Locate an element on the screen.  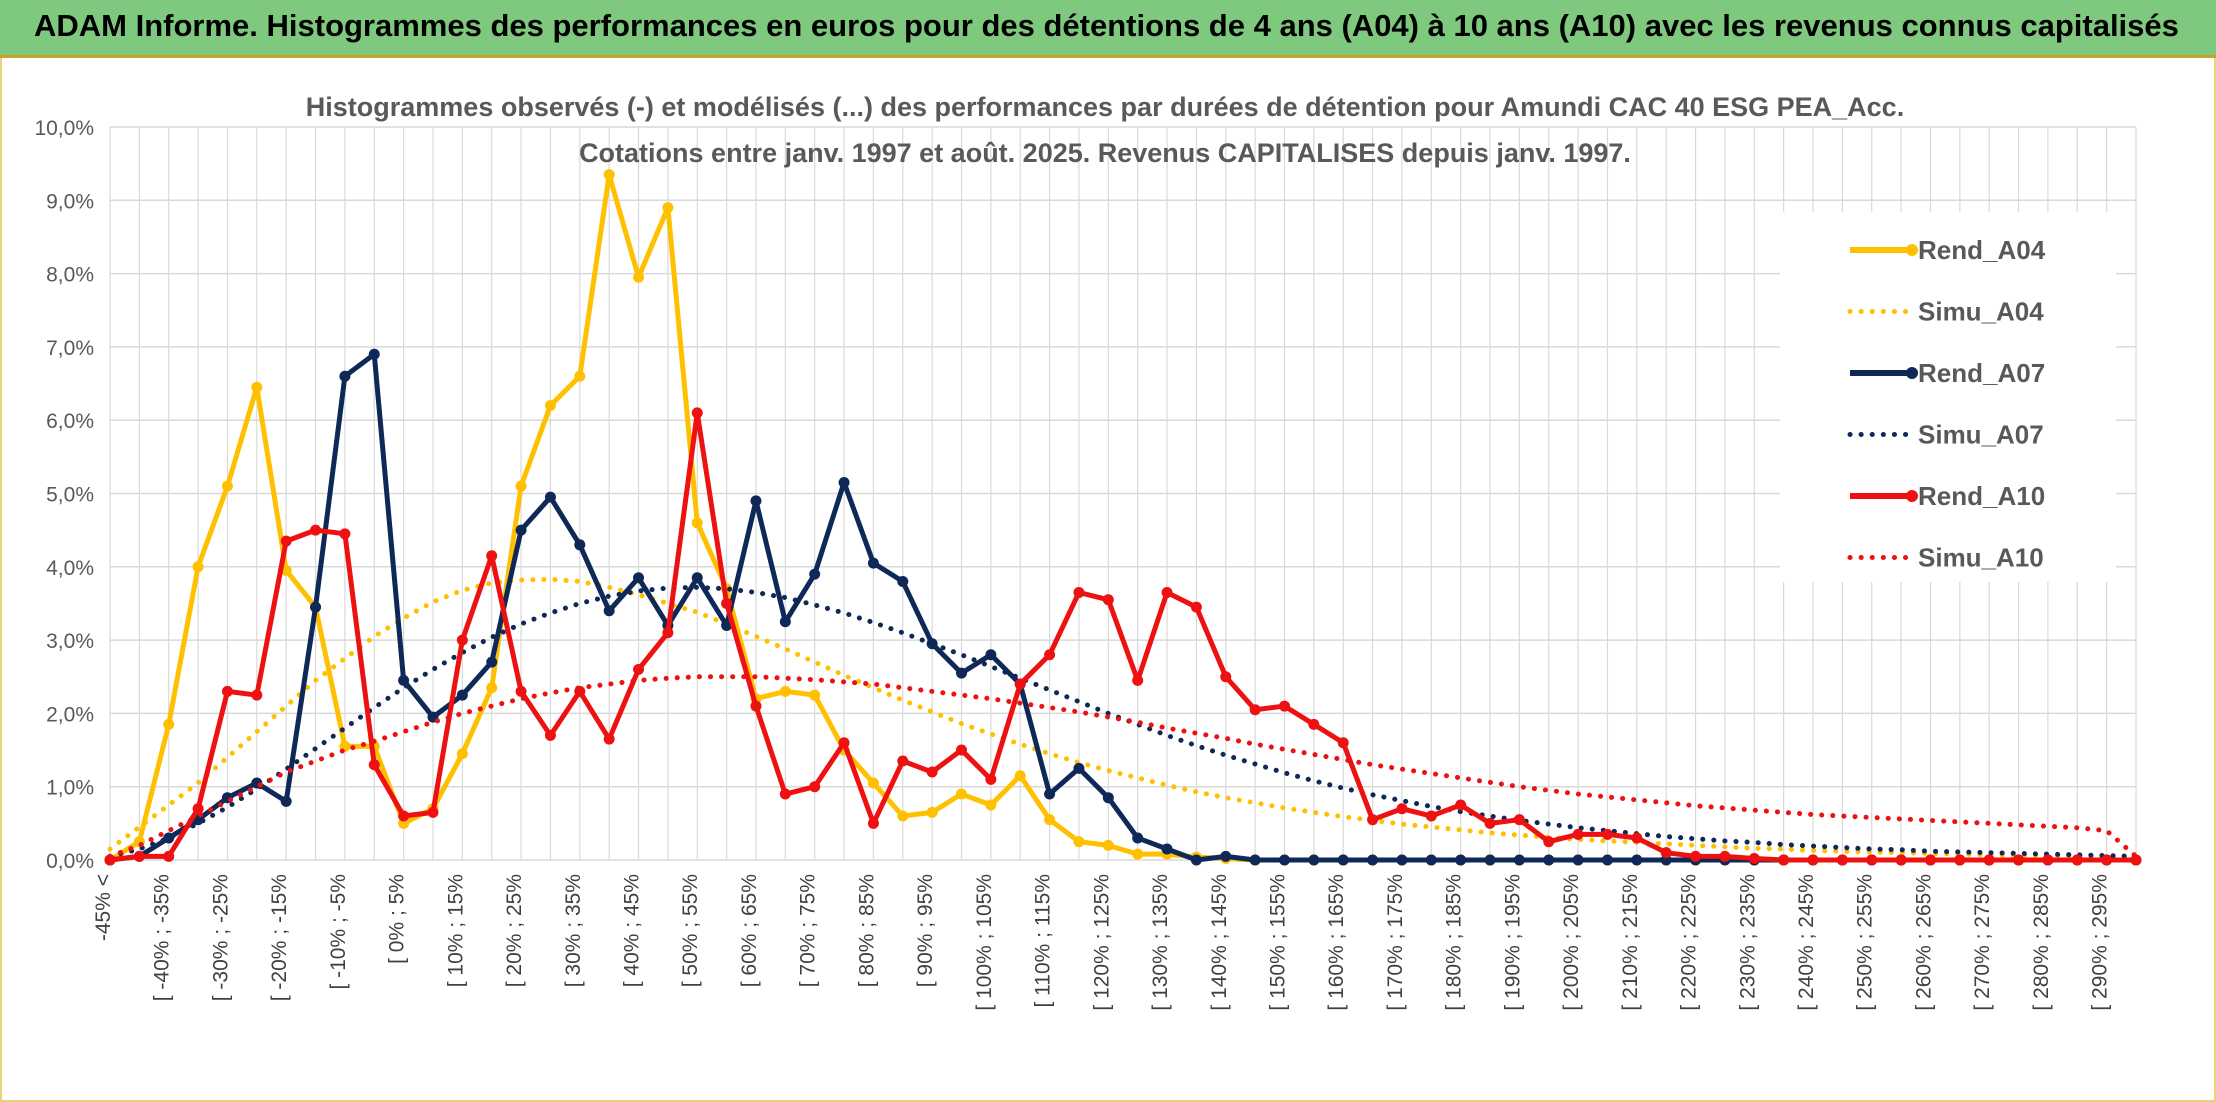
x-tick-label: [ 210% ; 215% is located at coordinates (1630, 942).